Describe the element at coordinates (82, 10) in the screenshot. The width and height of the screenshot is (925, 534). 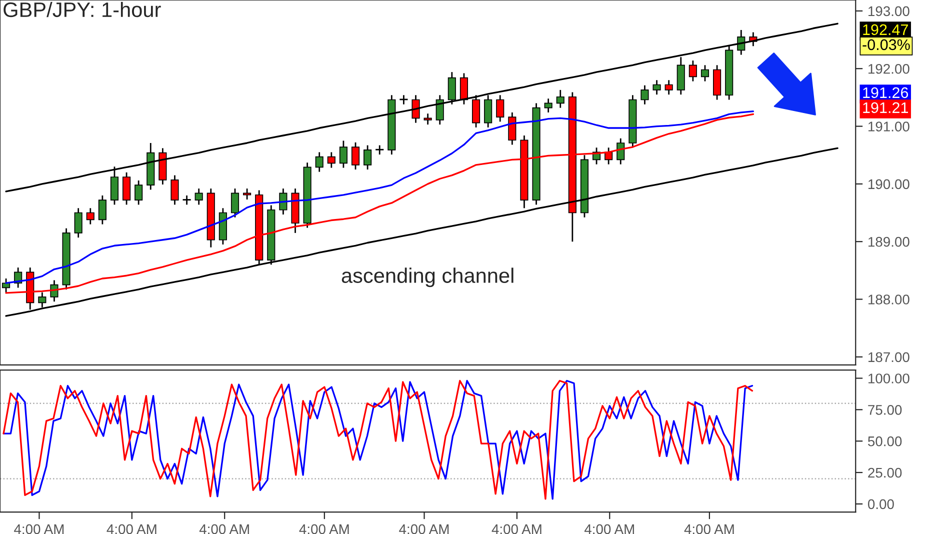
I see `chart-title: GBP/JPY: 1-hour` at that location.